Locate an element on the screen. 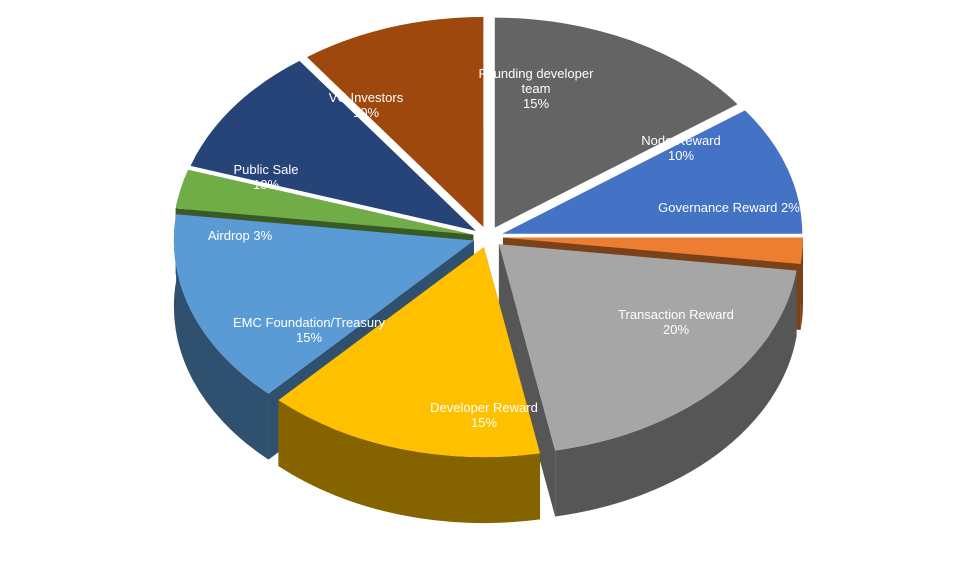 The height and width of the screenshot is (561, 972). pie-slice-rim-governance-reward is located at coordinates (801, 283).